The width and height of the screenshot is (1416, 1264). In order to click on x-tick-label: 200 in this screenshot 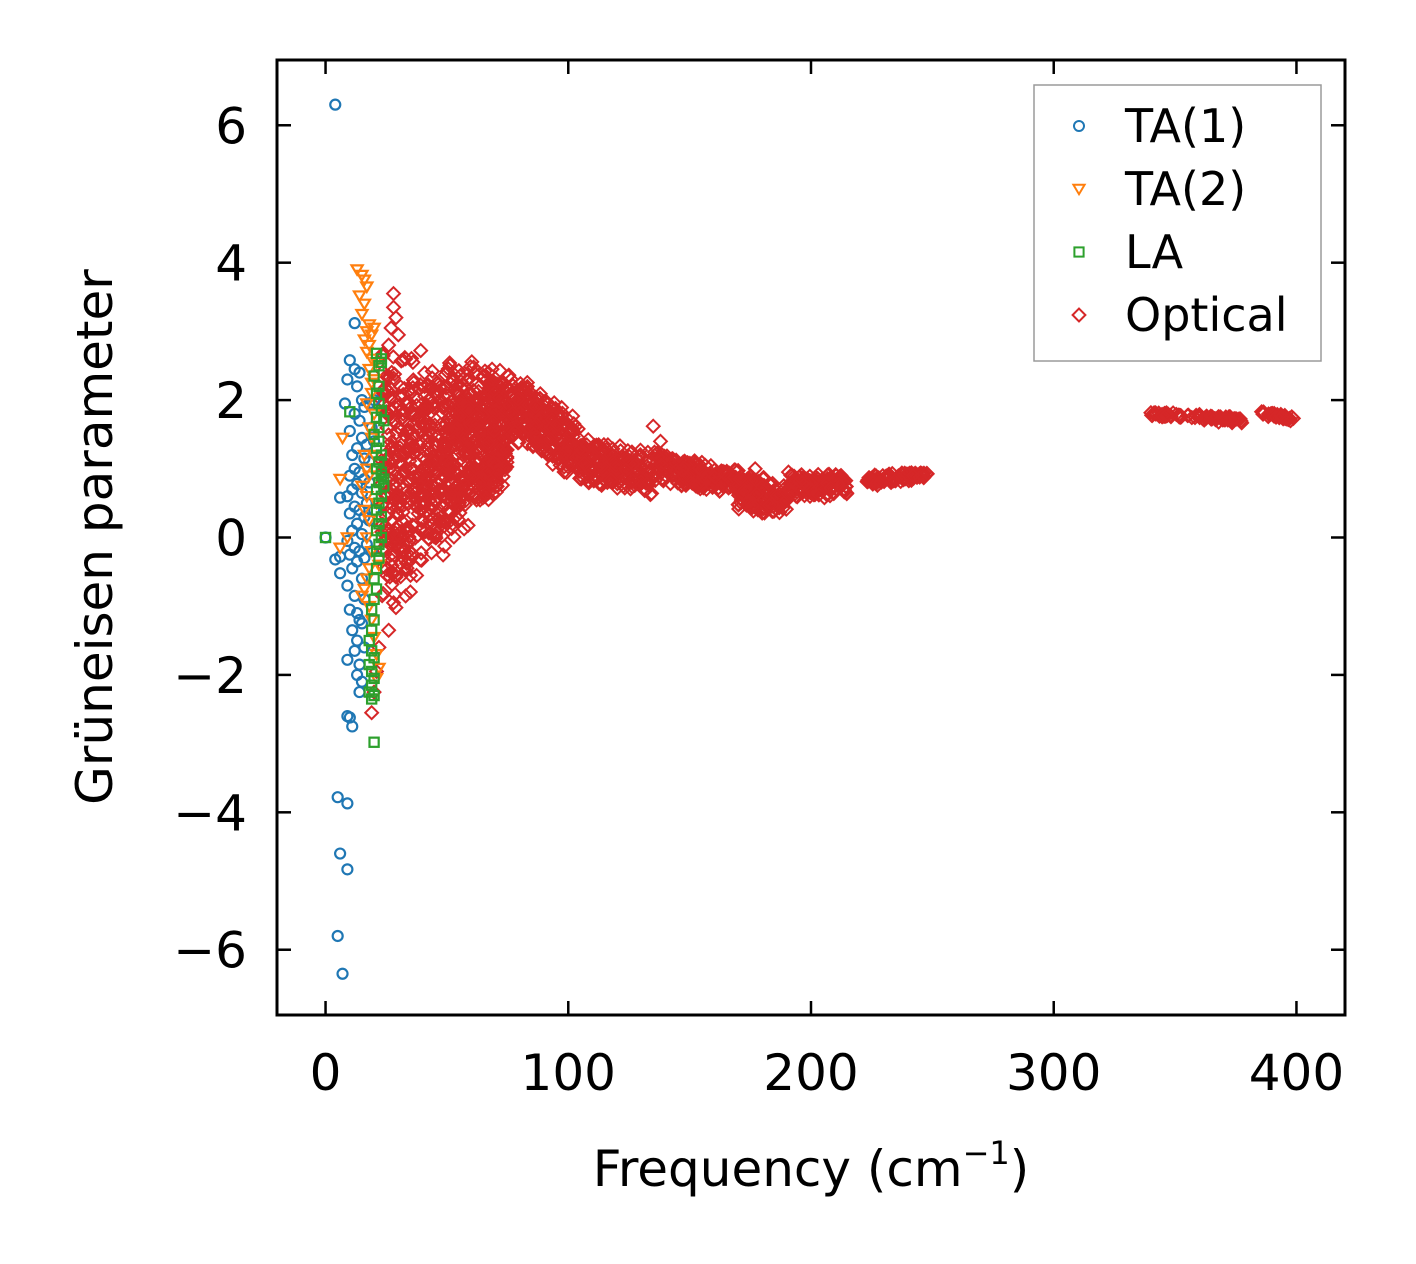, I will do `click(810, 1073)`.